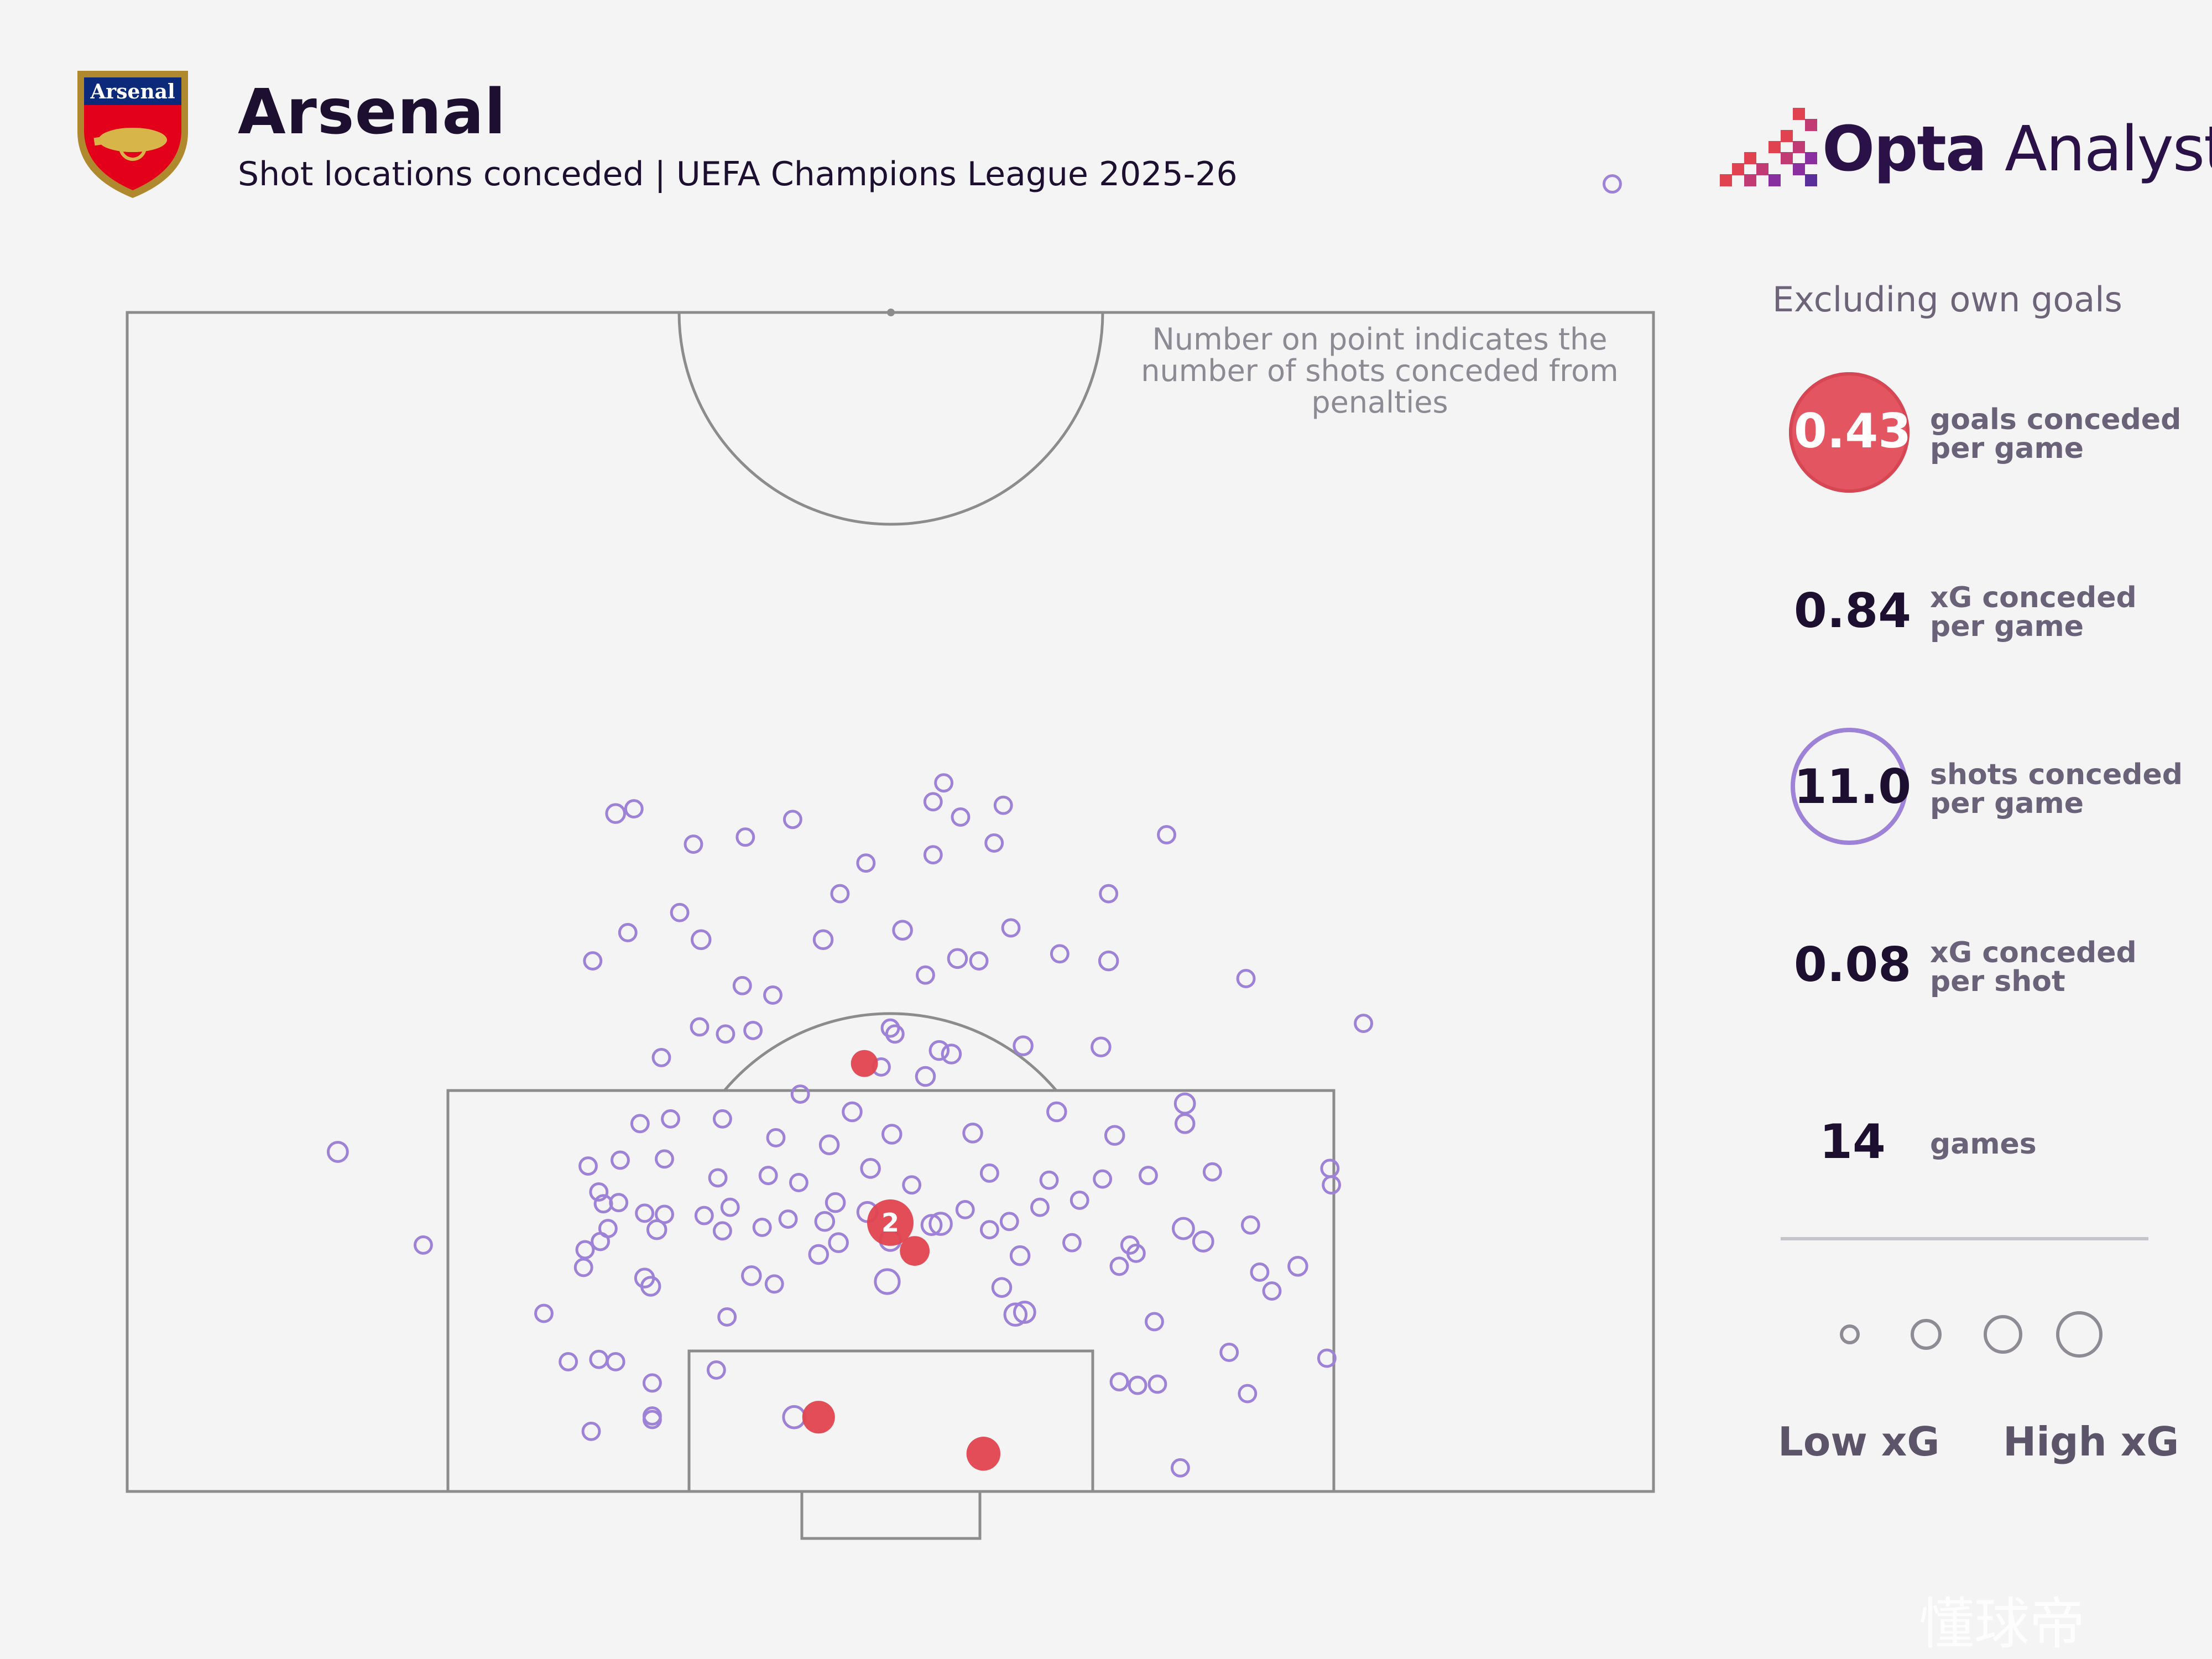  What do you see at coordinates (1972, 1335) in the screenshot?
I see `xg-size-legend` at bounding box center [1972, 1335].